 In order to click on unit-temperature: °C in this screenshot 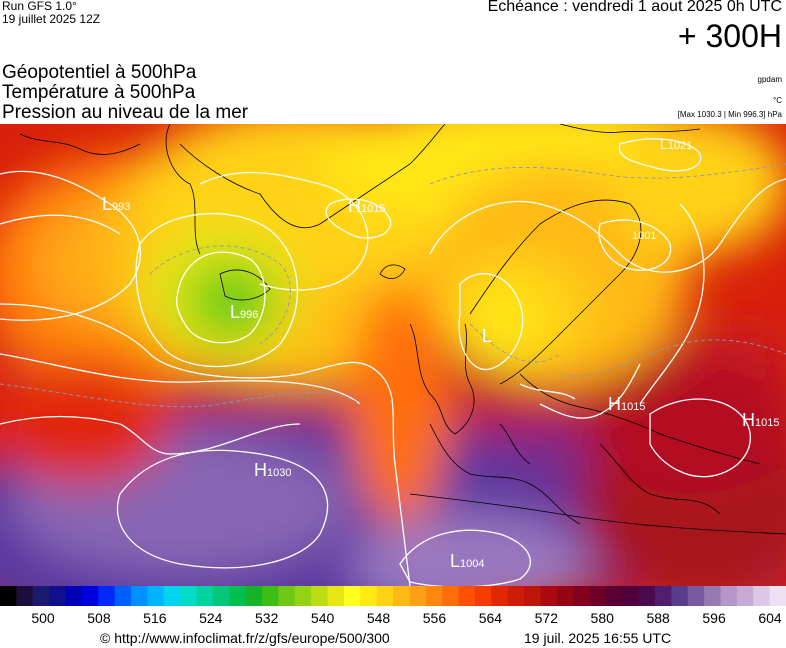, I will do `click(777, 100)`.